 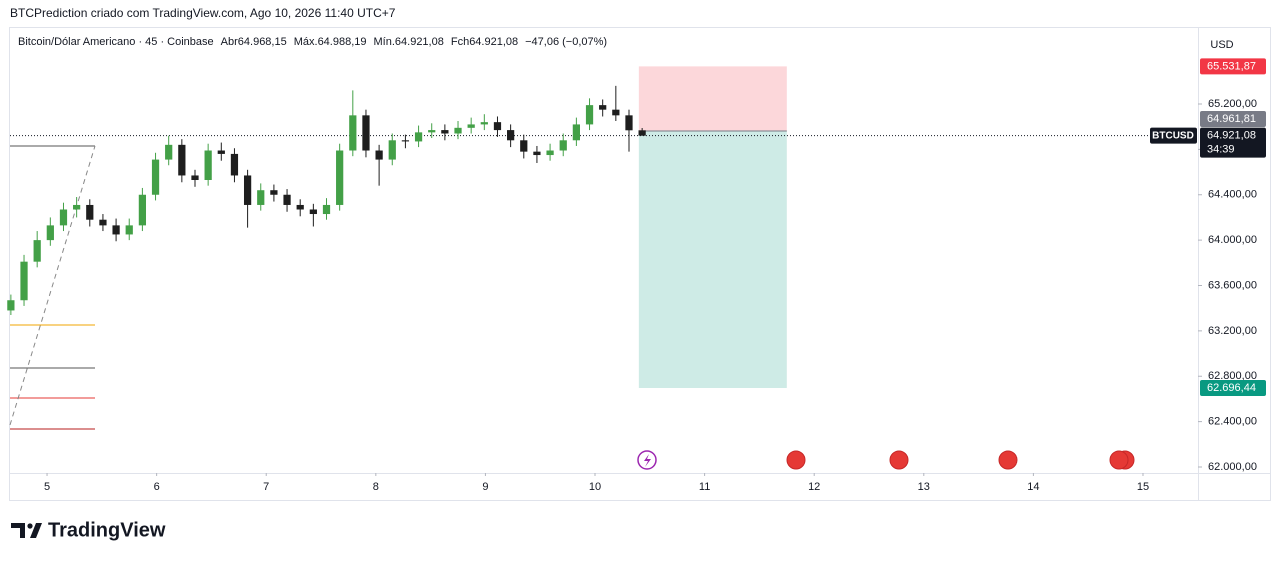 What do you see at coordinates (26, 530) in the screenshot?
I see `logo-mark` at bounding box center [26, 530].